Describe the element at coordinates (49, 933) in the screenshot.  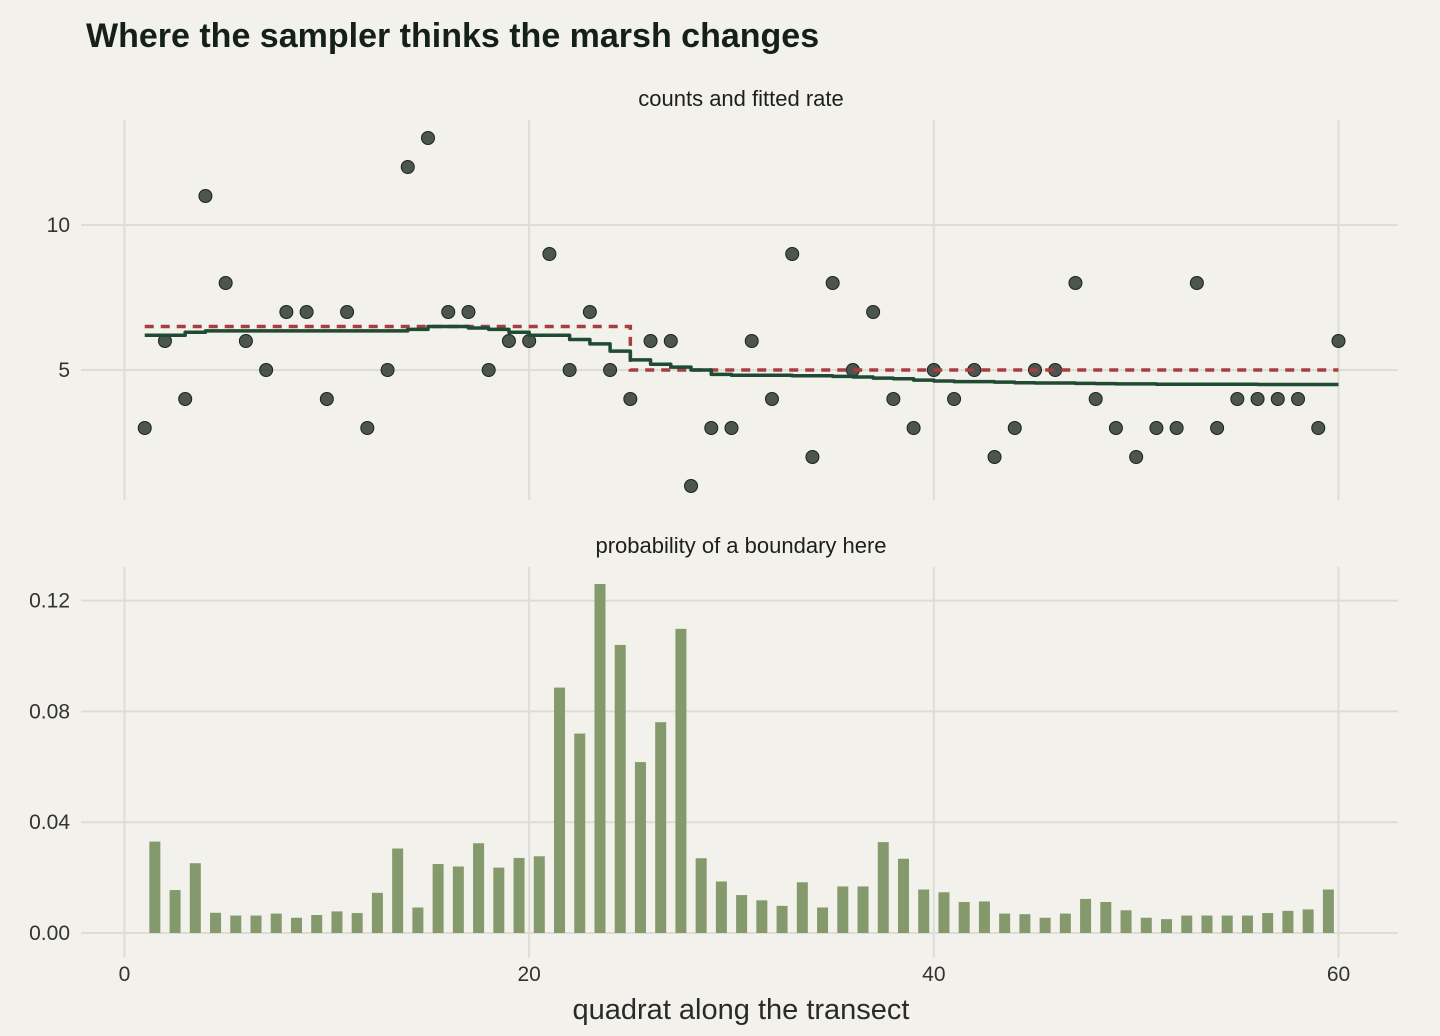
I see `probability-y-tick-label: 0.00` at that location.